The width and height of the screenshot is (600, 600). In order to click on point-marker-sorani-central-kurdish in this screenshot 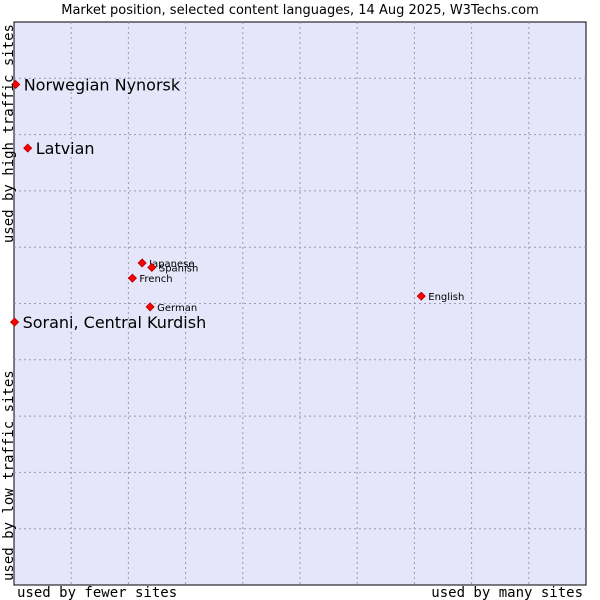, I will do `click(15, 322)`.